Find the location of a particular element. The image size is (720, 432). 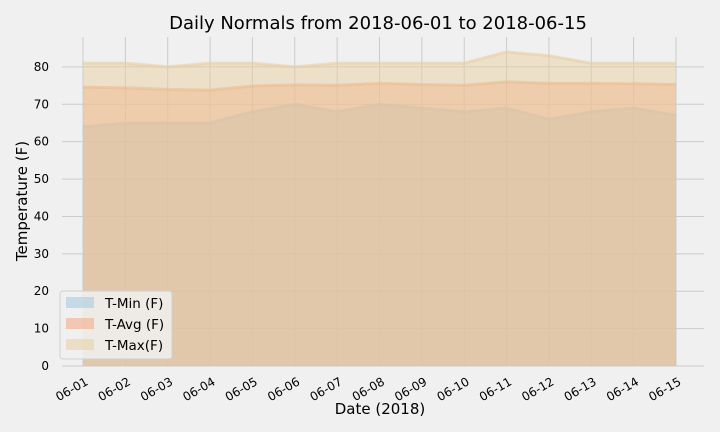

y-tick-label: 30 is located at coordinates (41, 254).